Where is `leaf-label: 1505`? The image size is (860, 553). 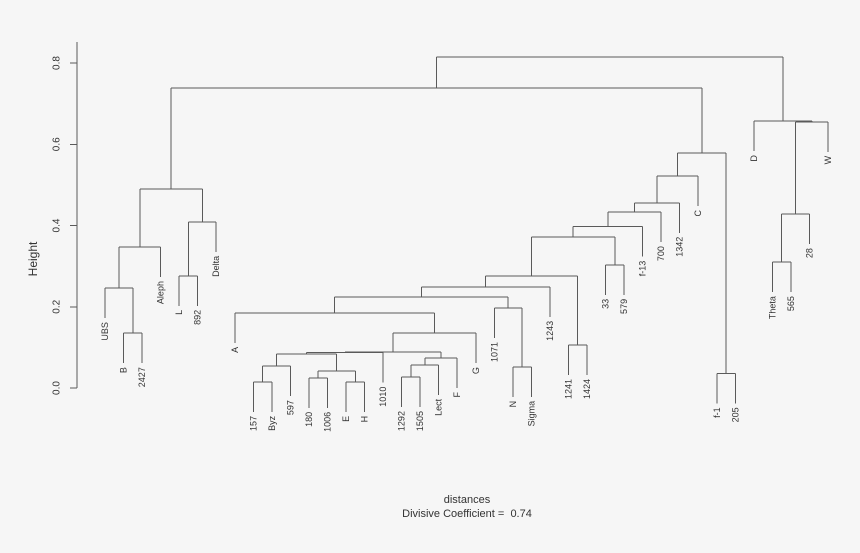
leaf-label: 1505 is located at coordinates (420, 421).